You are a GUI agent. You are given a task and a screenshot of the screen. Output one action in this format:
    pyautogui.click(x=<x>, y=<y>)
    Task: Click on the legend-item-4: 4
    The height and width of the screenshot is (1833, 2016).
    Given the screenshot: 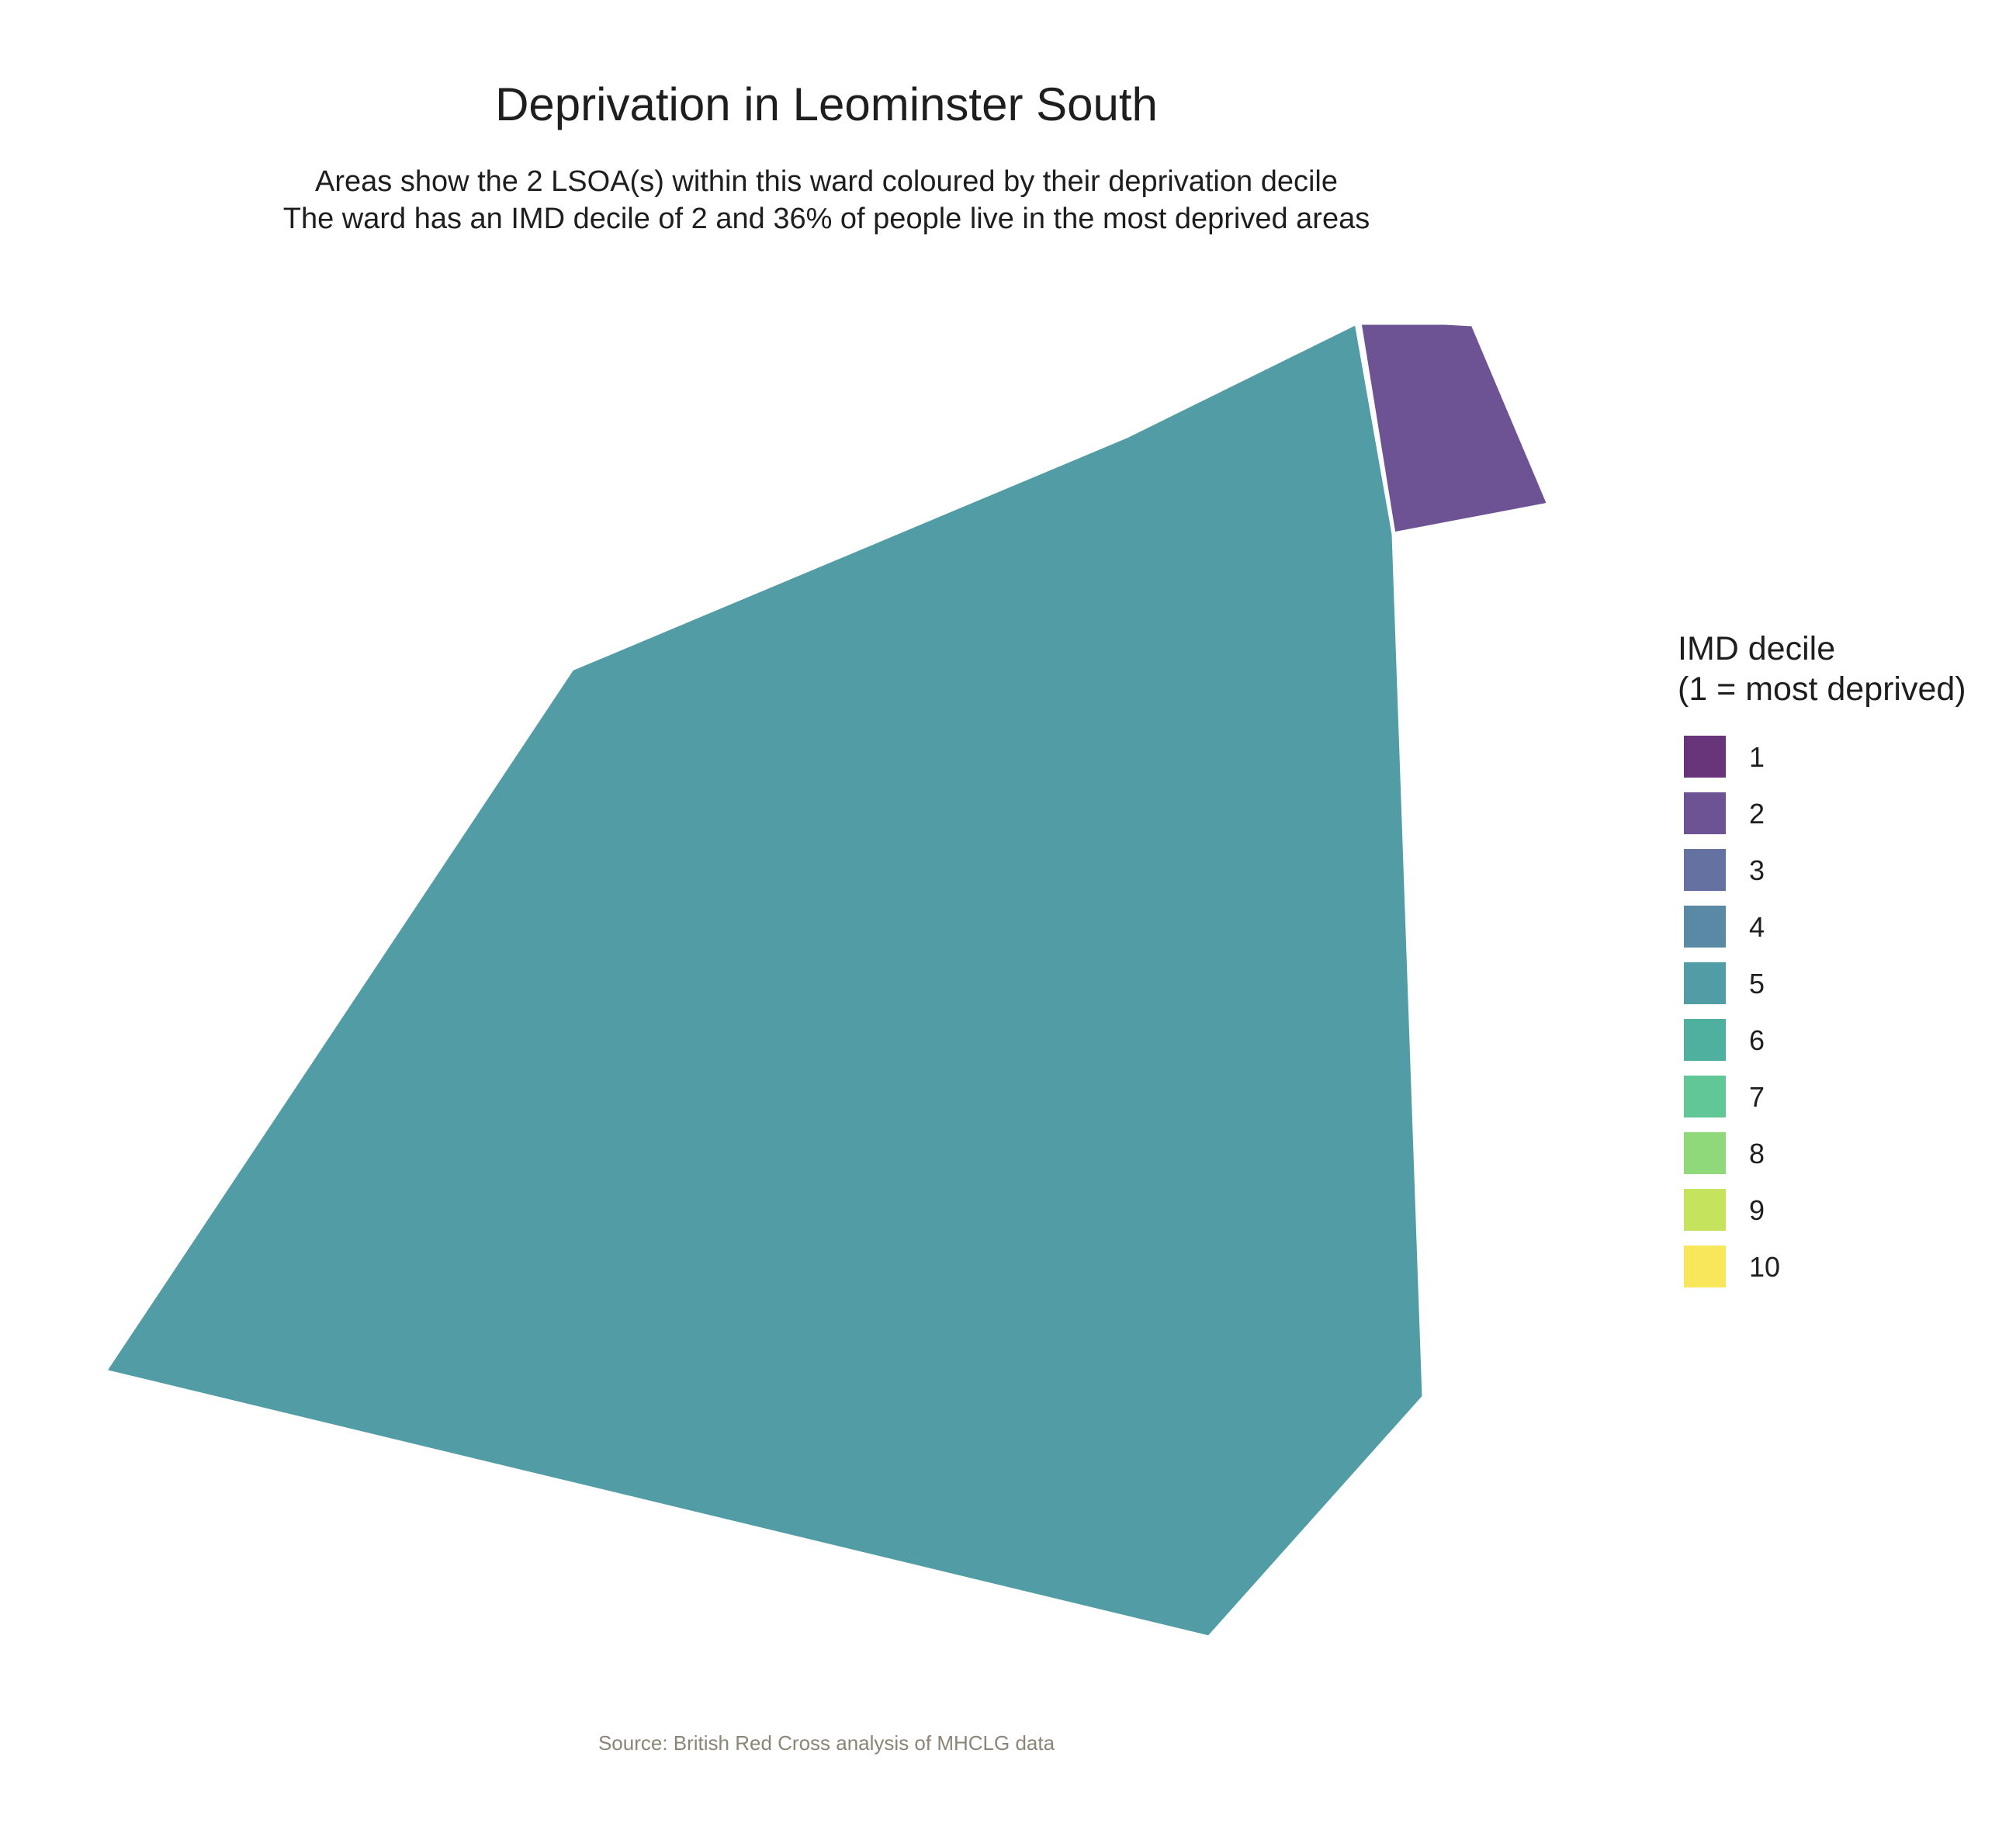 What is the action you would take?
    pyautogui.click(x=1801, y=927)
    